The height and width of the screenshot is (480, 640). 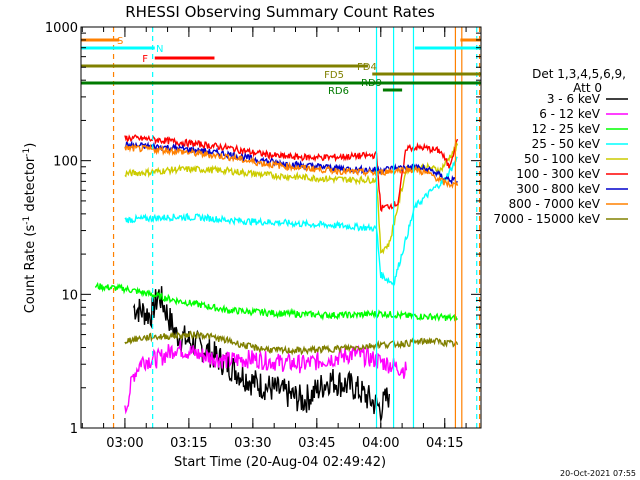 I want to click on x-tick-label-04-00: 04:00, so click(x=380, y=443).